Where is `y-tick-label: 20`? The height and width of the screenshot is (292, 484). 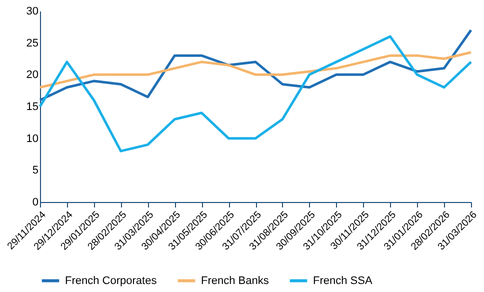
y-tick-label: 20 is located at coordinates (32, 75).